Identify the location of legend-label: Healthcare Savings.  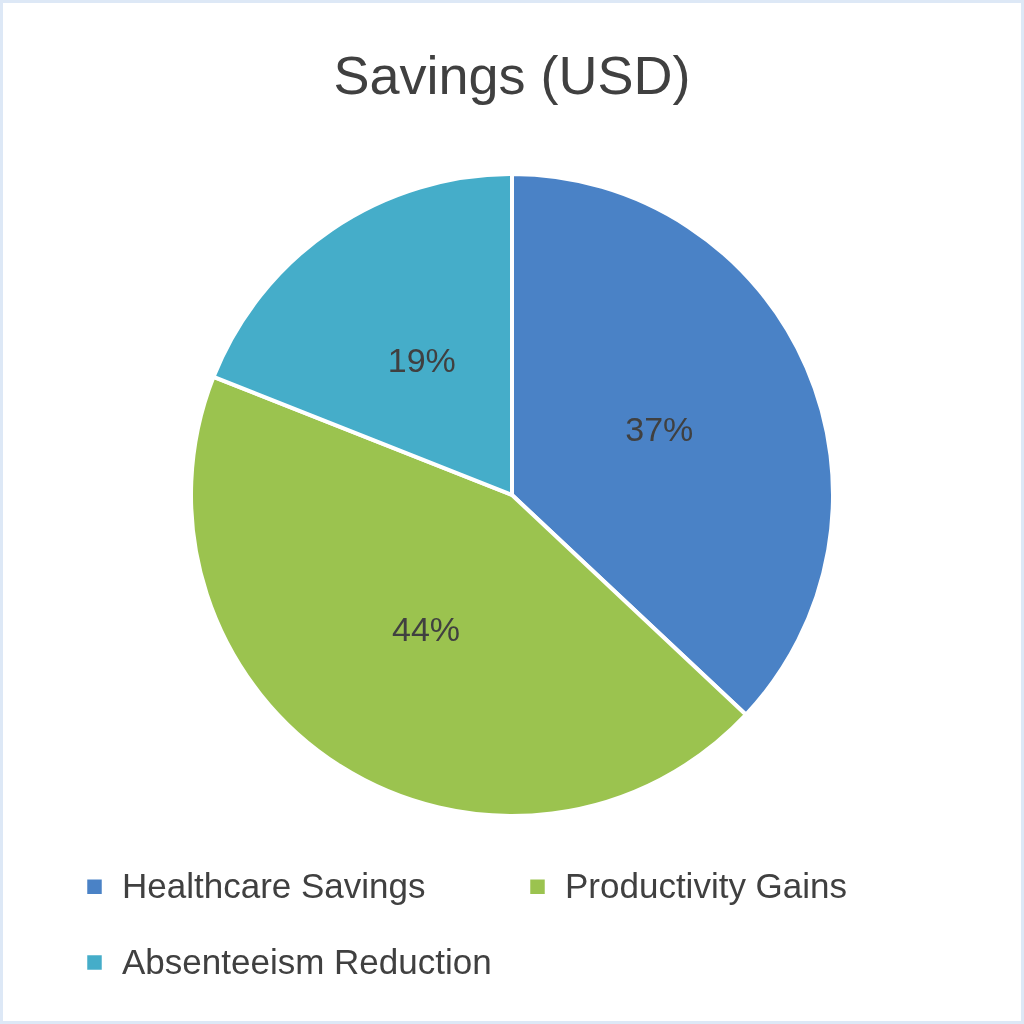
(274, 885).